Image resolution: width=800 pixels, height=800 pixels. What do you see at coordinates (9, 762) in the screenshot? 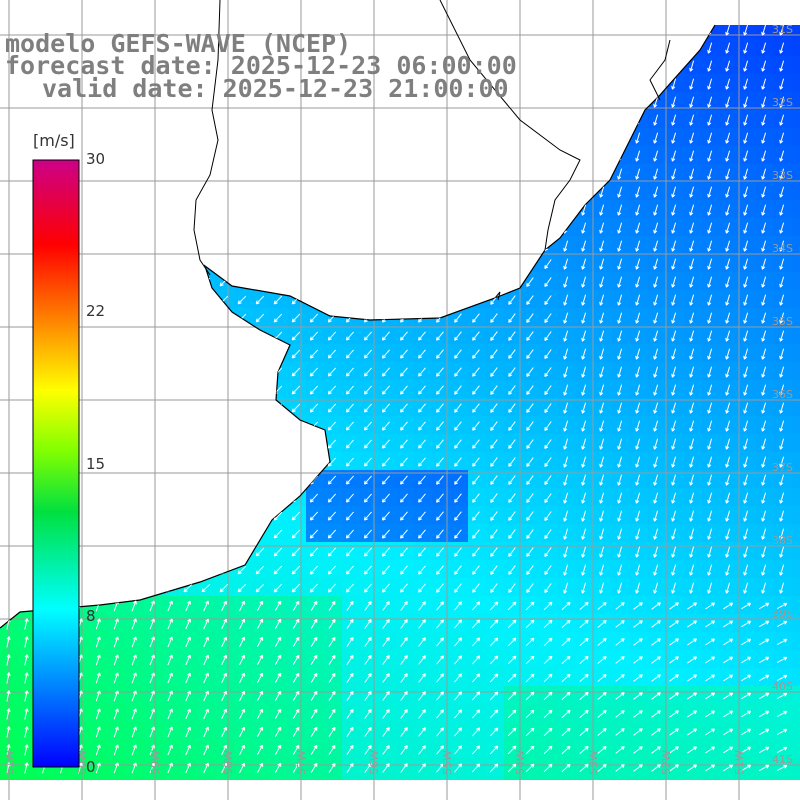
I see `longitude-label: 61W` at bounding box center [9, 762].